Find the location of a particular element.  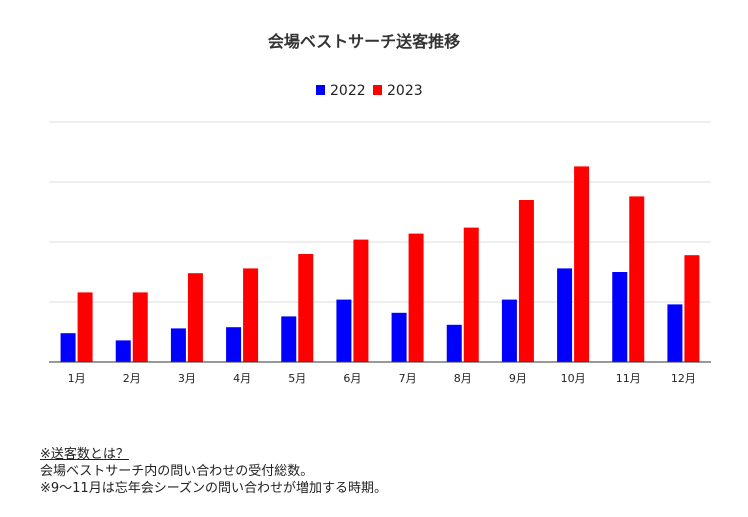

legend-swatch-2023 is located at coordinates (377, 90).